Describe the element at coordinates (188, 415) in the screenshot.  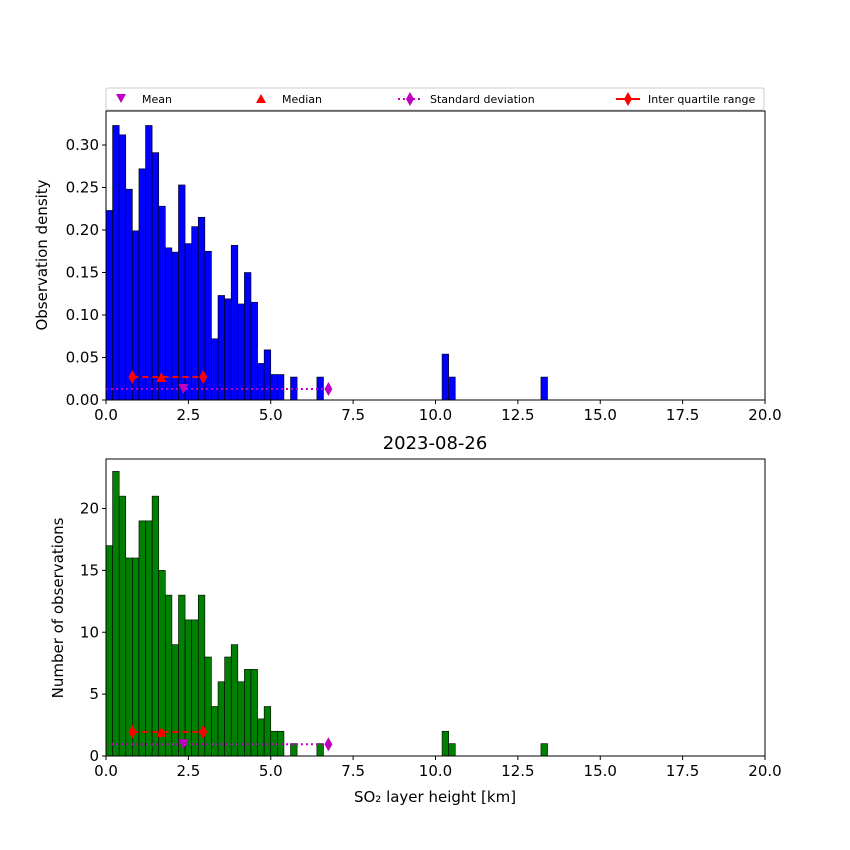
I see `density-x-tick-label: 2.5` at that location.